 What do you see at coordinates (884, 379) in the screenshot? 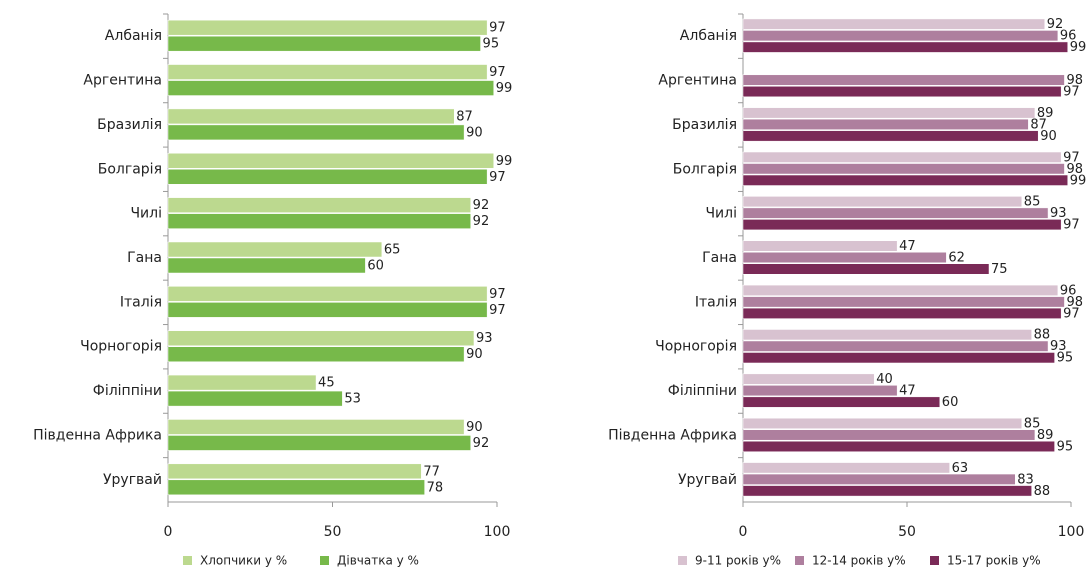
I see `value-label: 40` at bounding box center [884, 379].